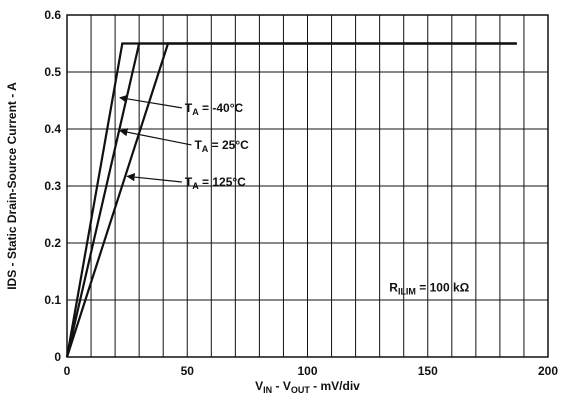 This screenshot has width=568, height=403. Describe the element at coordinates (221, 146) in the screenshot. I see `series-label-2: TA = 25°C` at that location.